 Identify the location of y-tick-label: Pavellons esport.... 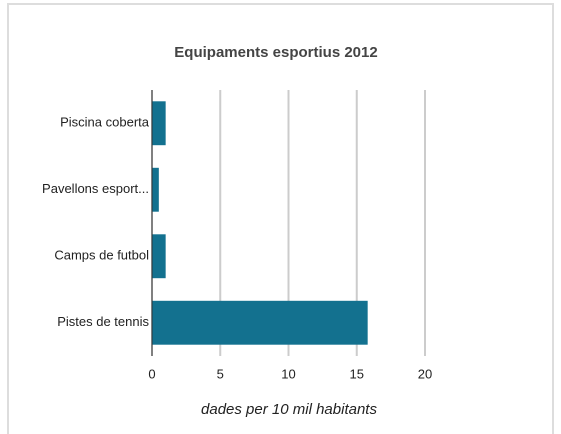
(95, 188).